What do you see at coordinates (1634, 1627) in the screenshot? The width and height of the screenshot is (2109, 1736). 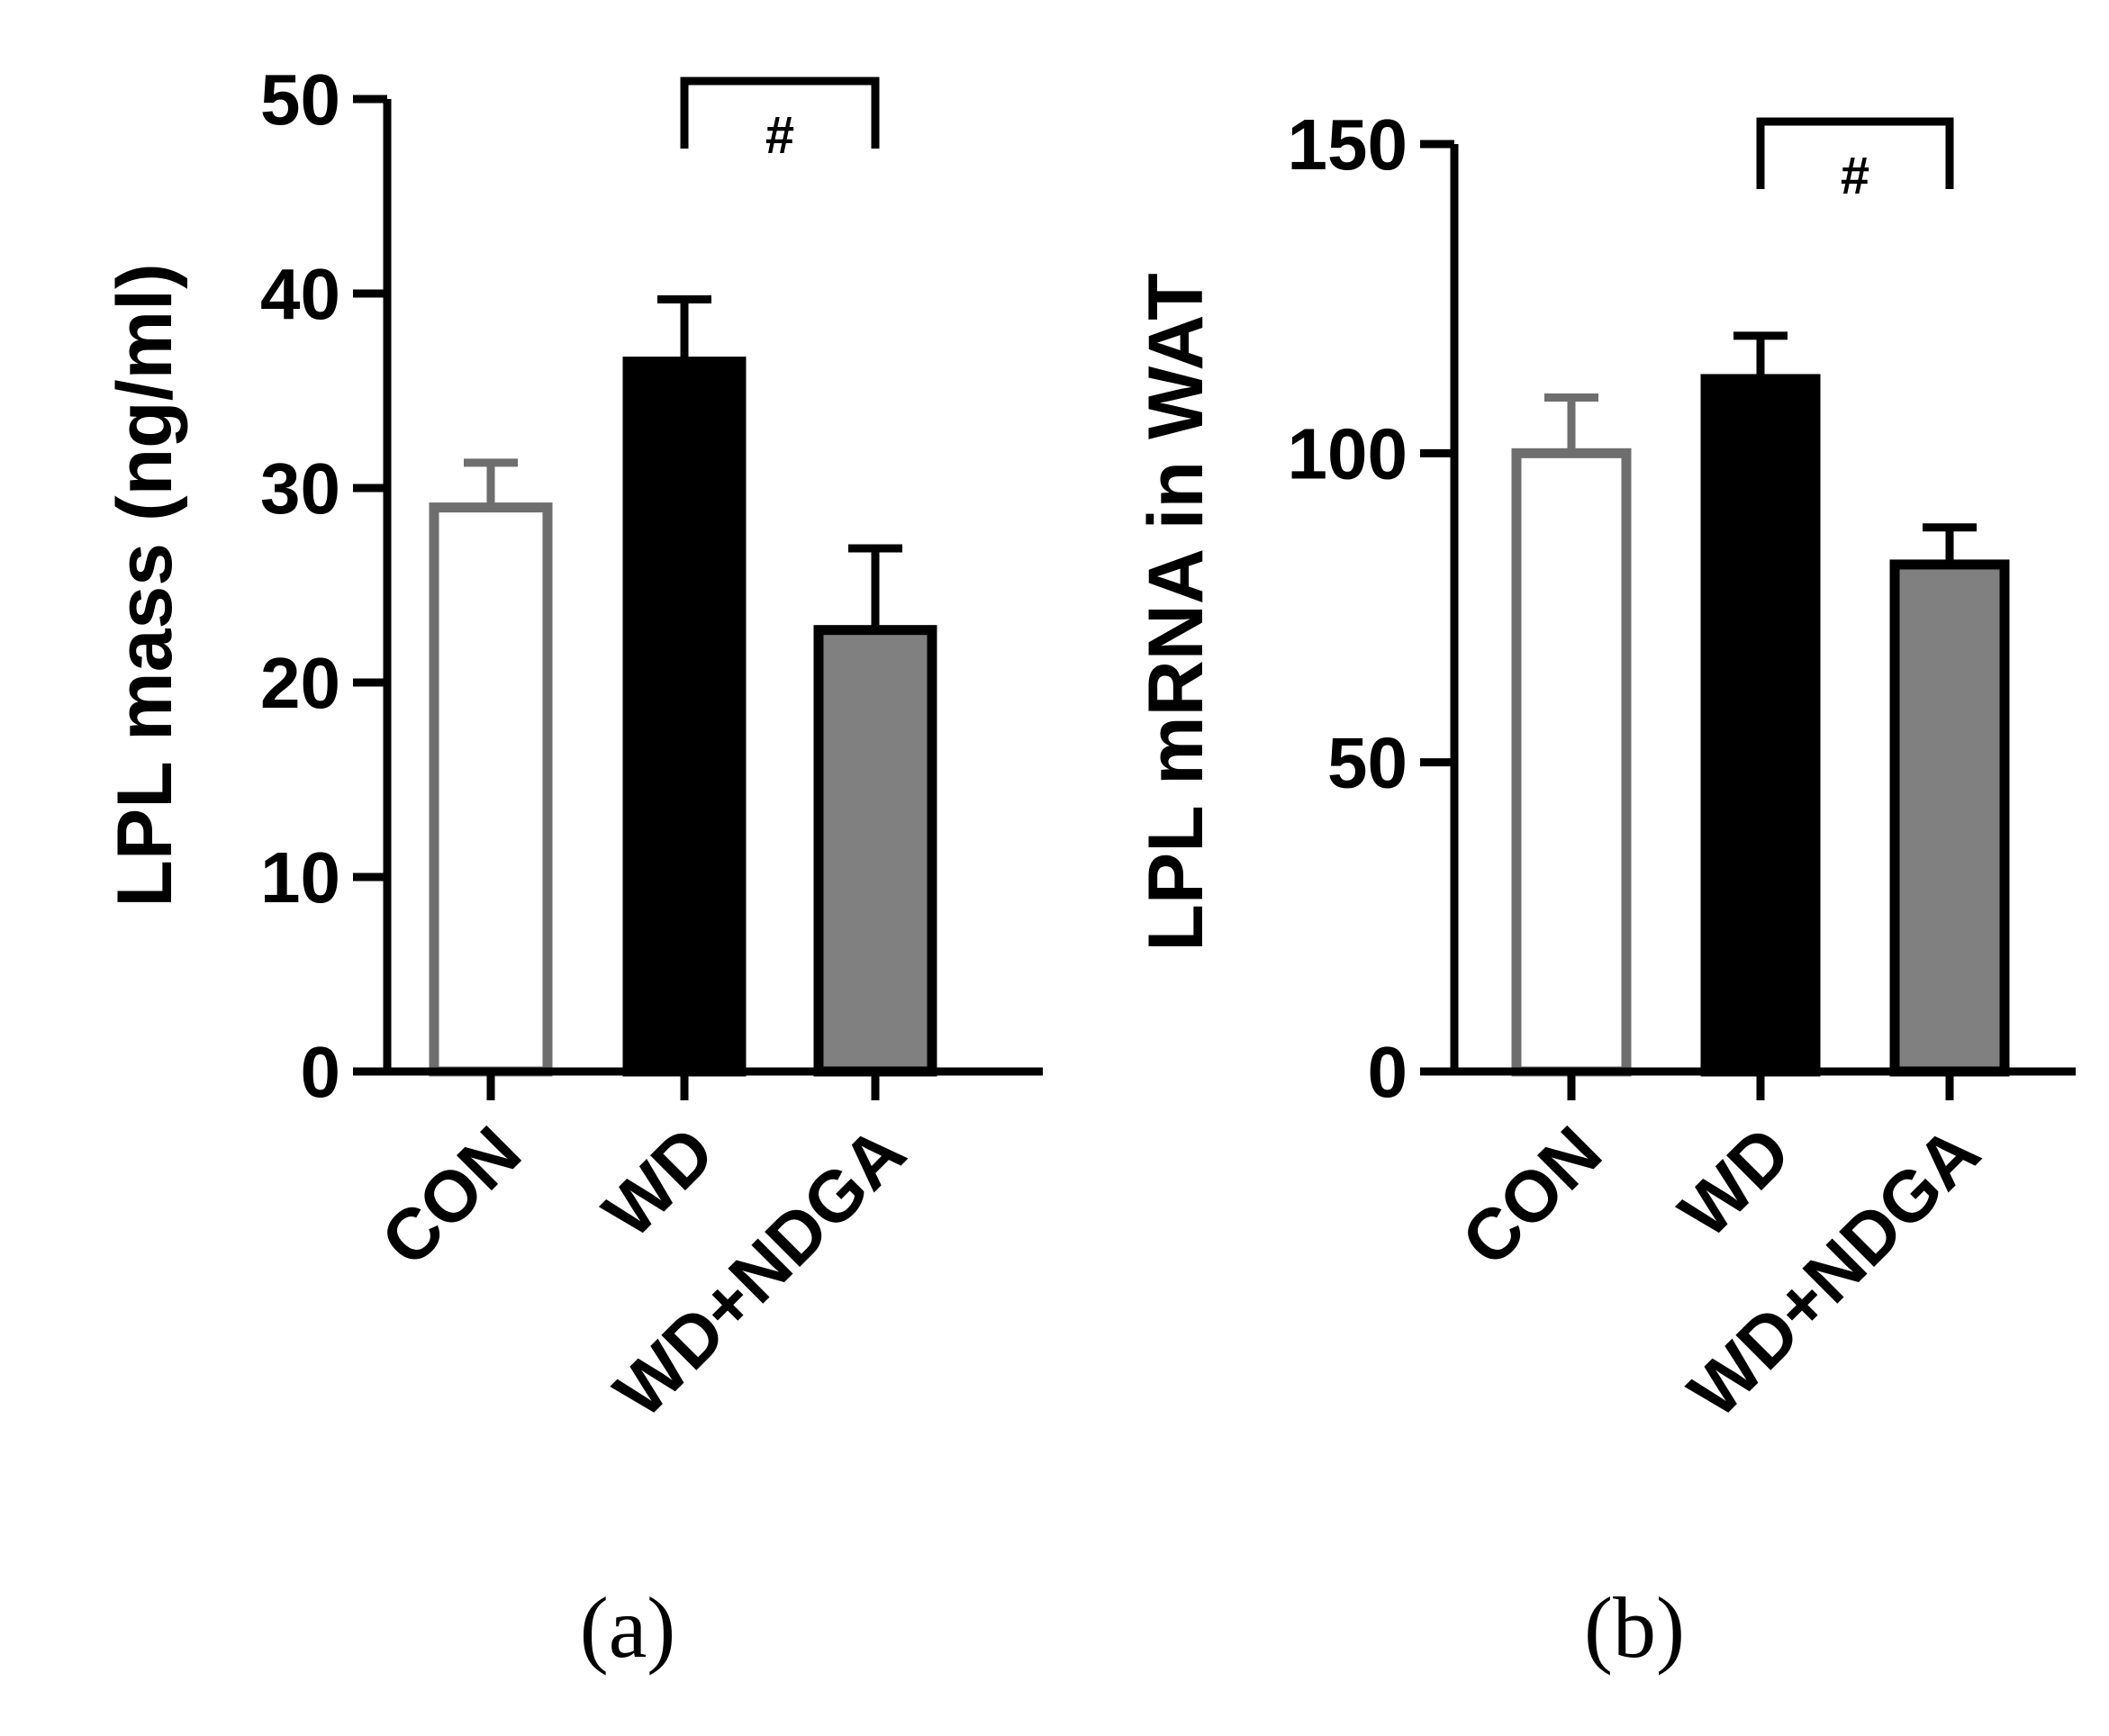 I see `panel-label: (b)` at bounding box center [1634, 1627].